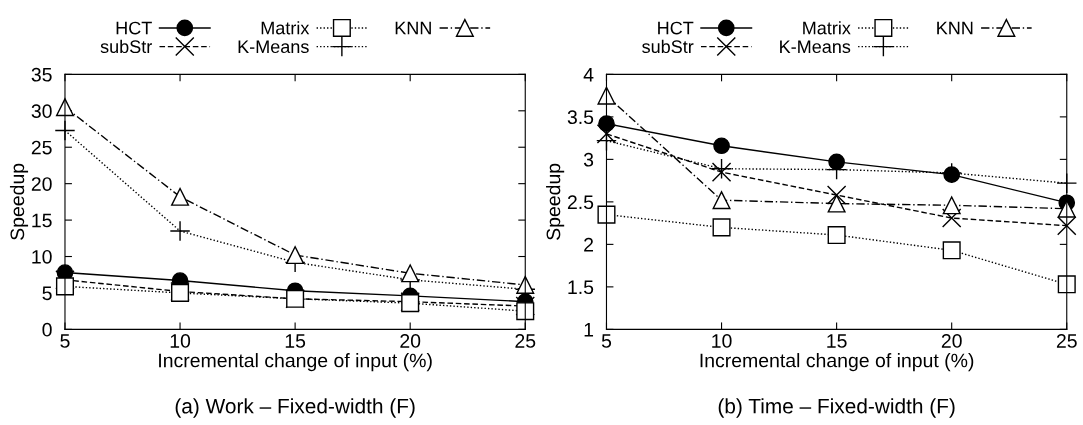 This screenshot has width=1083, height=425. I want to click on y-tick-label: 5, so click(47, 293).